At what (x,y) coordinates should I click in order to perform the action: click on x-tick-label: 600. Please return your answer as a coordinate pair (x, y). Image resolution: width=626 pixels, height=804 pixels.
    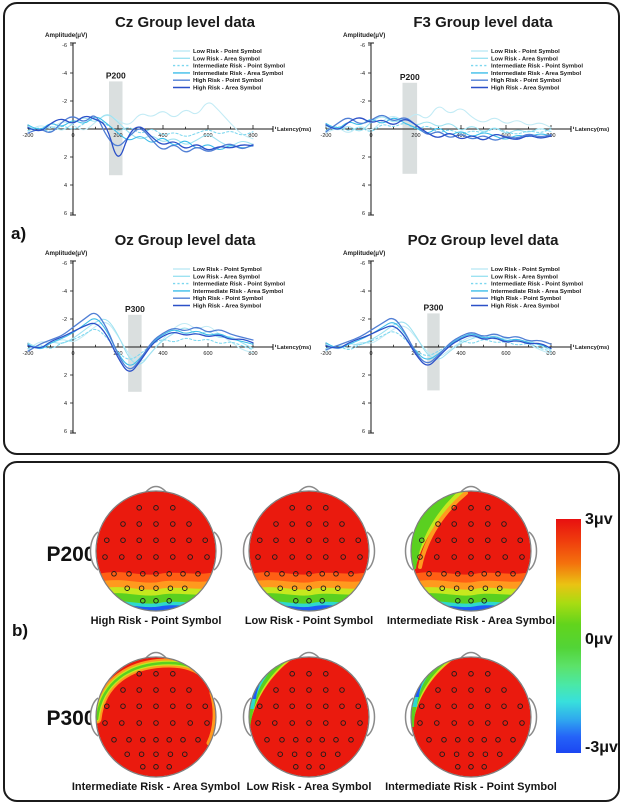
    Looking at the image, I should click on (207, 136).